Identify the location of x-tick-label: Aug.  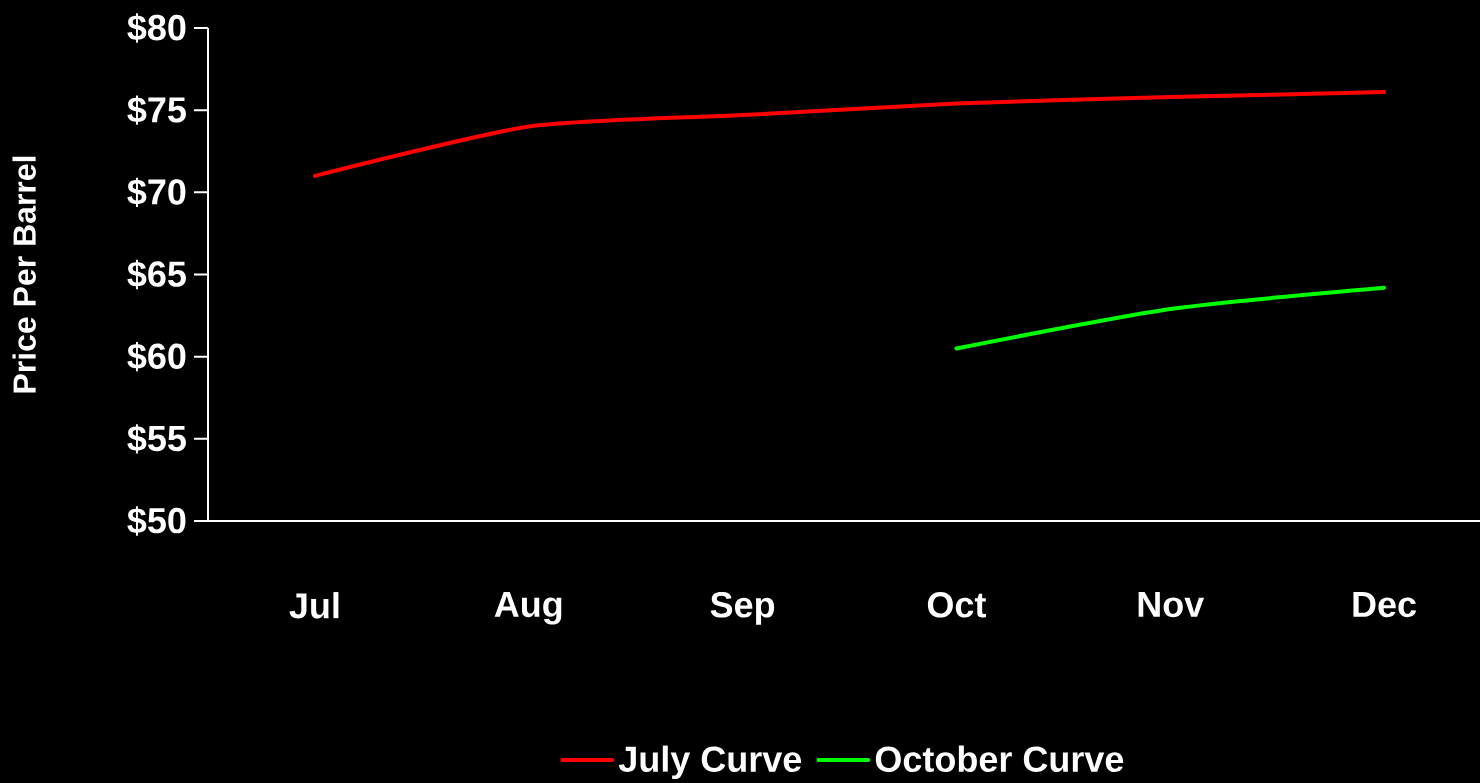
(528, 608).